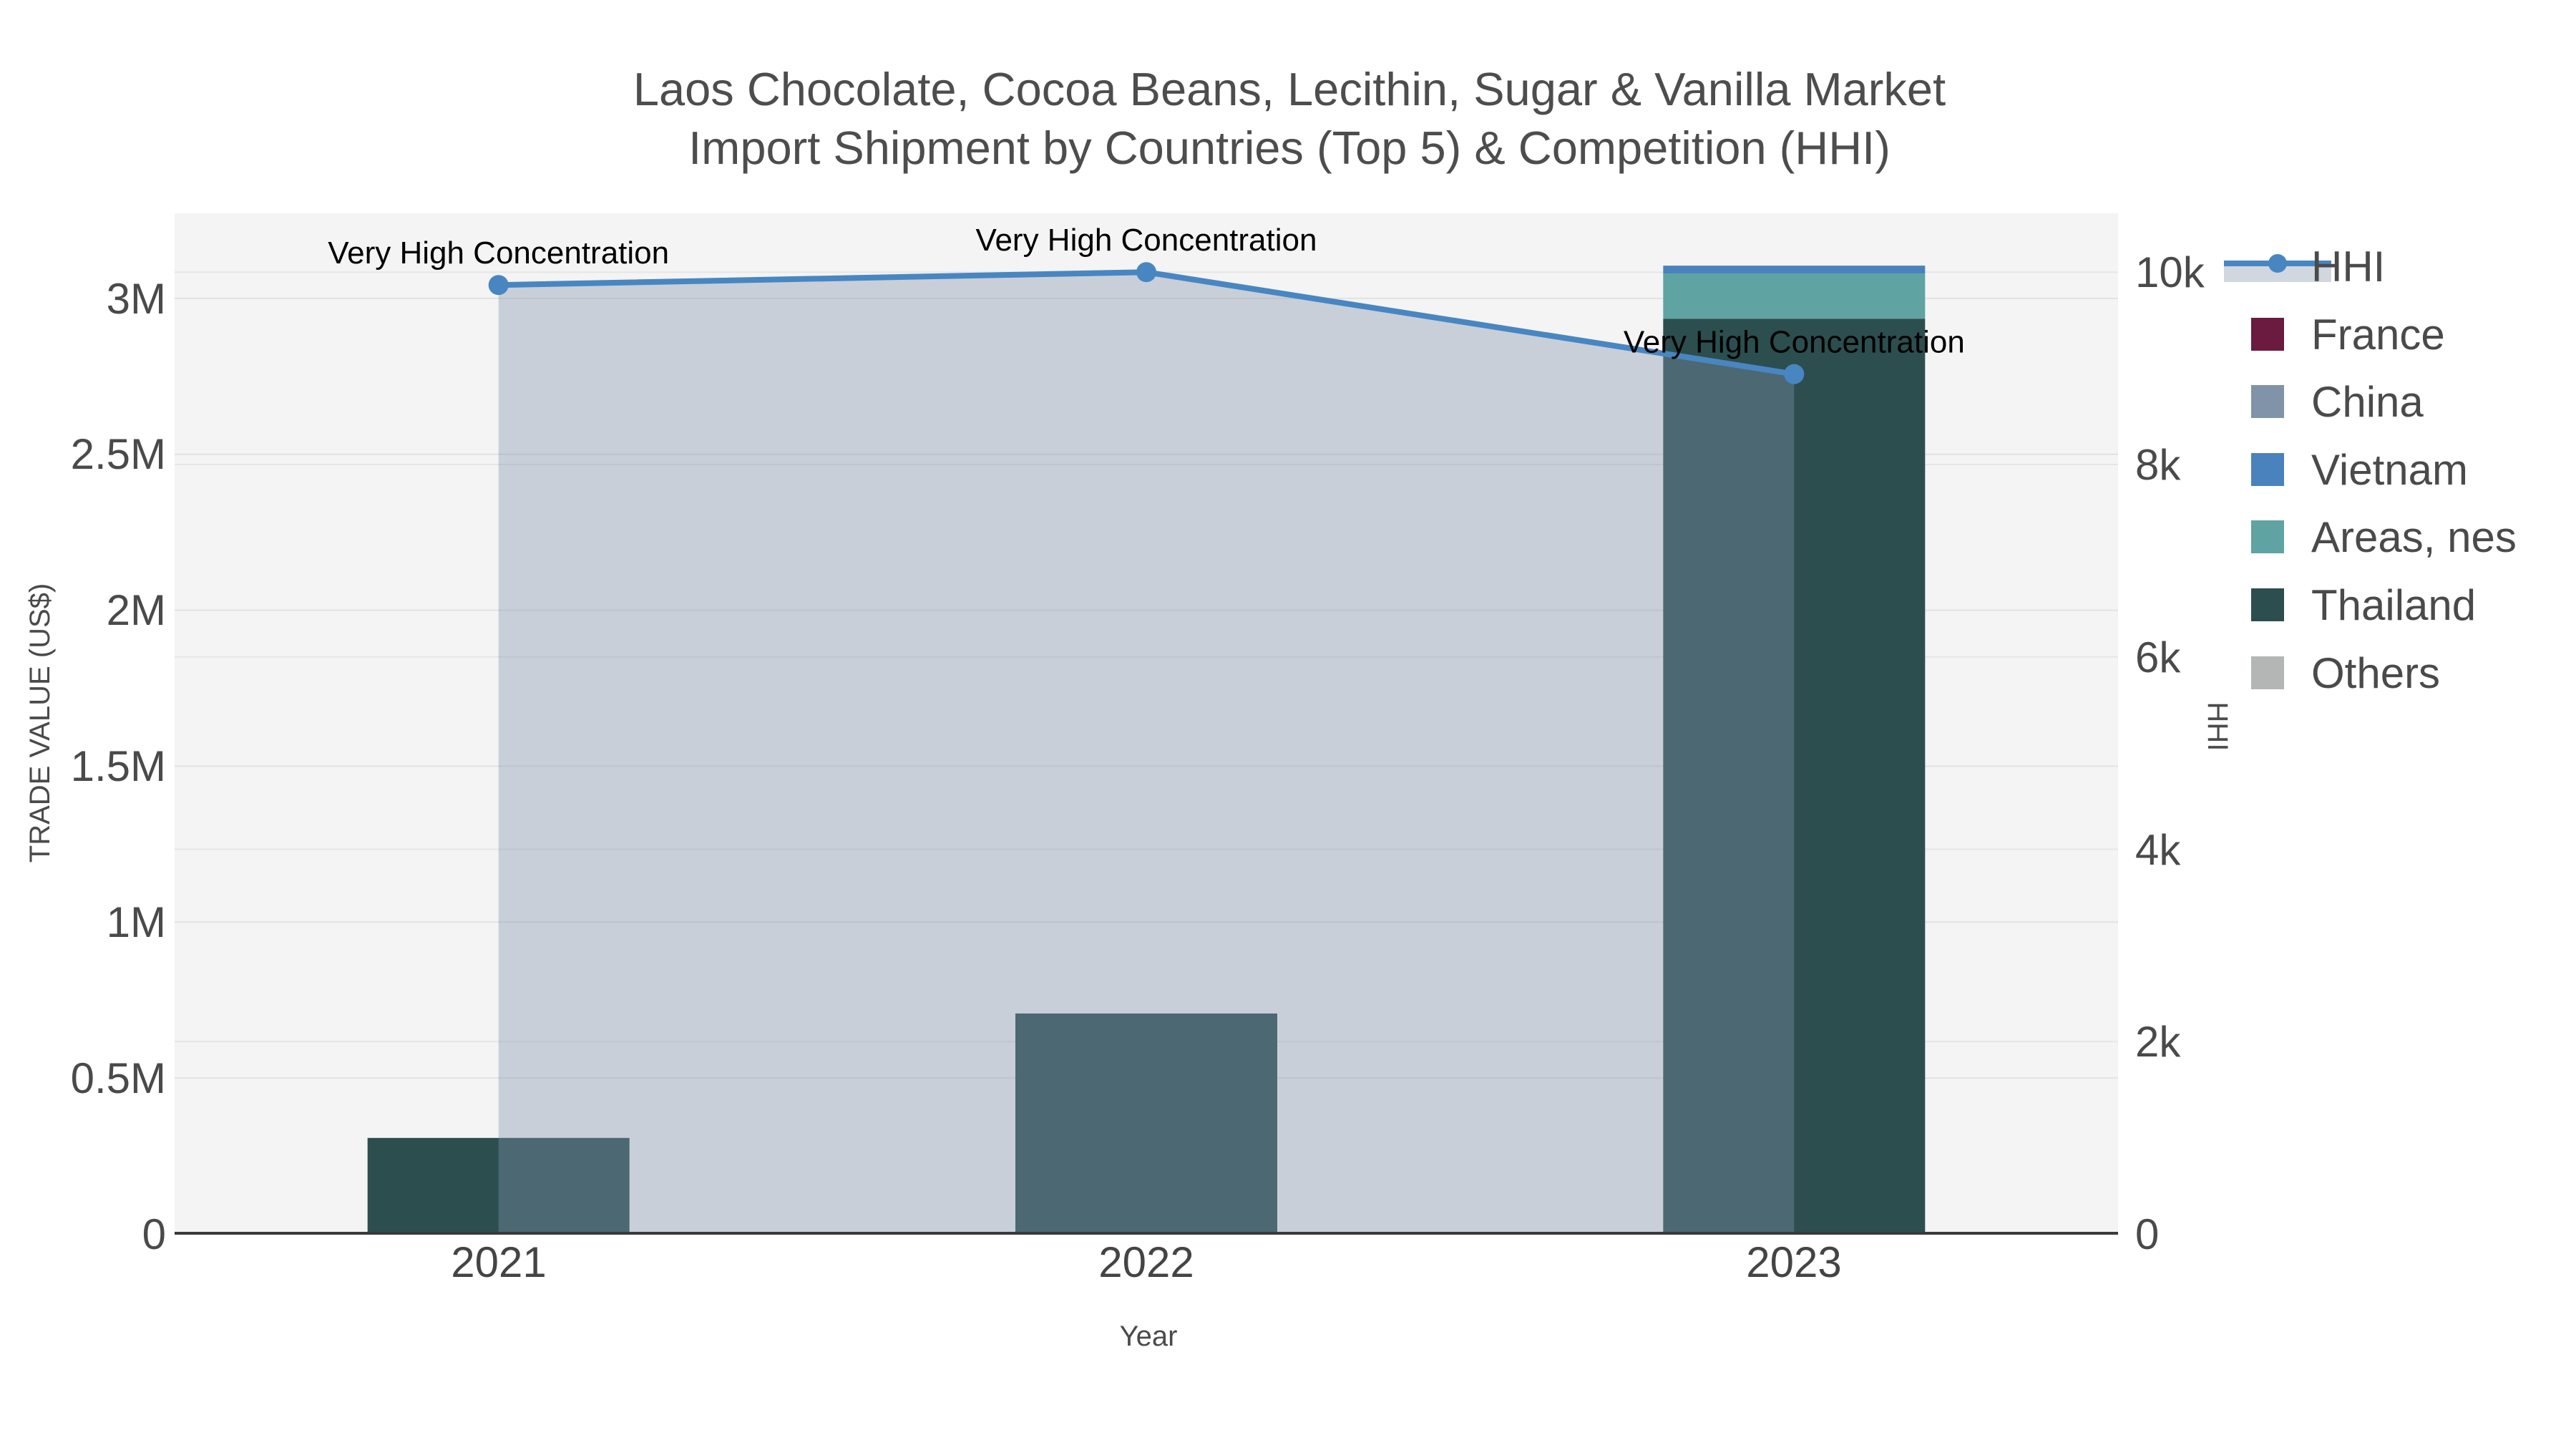  What do you see at coordinates (2389, 470) in the screenshot?
I see `legend-label-vietnam: Vietnam` at bounding box center [2389, 470].